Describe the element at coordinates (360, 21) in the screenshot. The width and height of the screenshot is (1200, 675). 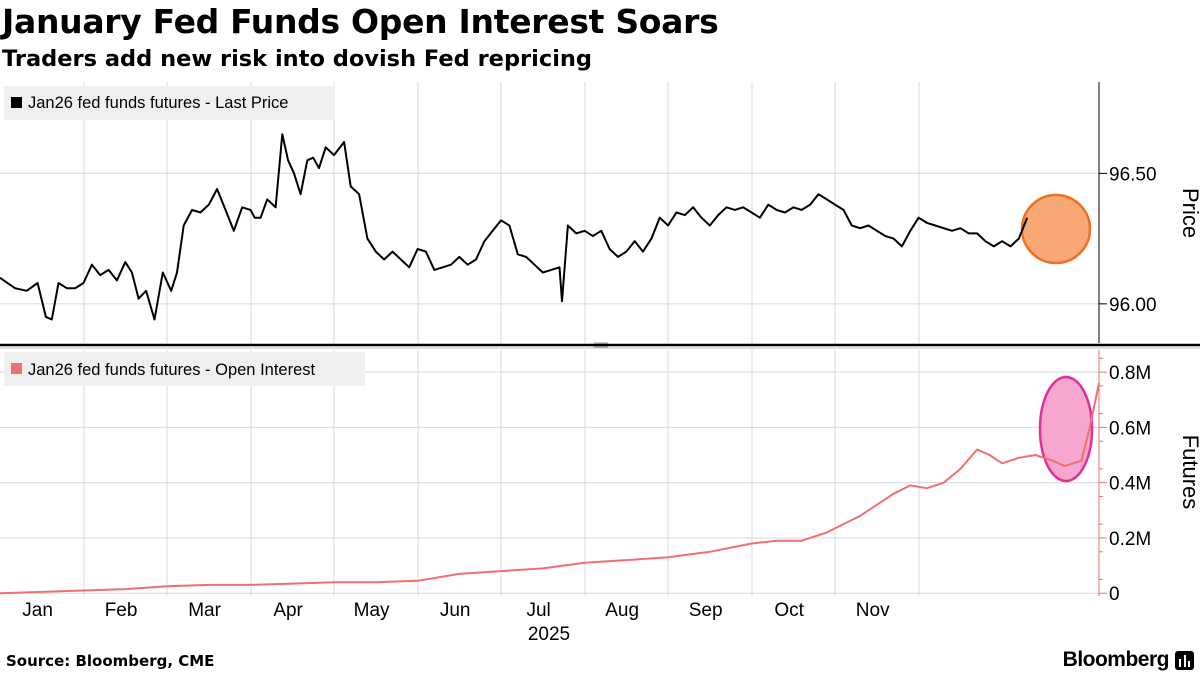
I see `chart-title: January Fed Funds Open Interest Soars` at that location.